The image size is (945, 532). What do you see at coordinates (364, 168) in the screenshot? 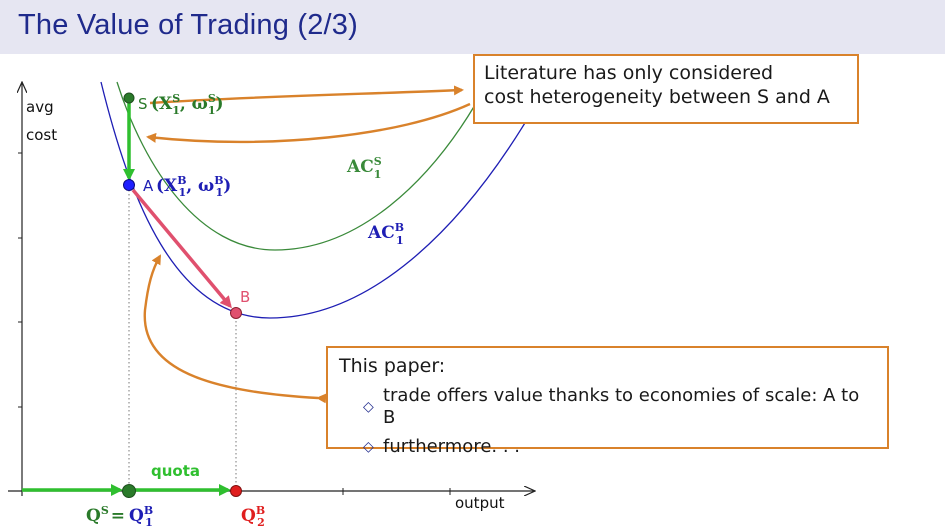
I see `ac-s-label: ACS 1` at bounding box center [364, 168].